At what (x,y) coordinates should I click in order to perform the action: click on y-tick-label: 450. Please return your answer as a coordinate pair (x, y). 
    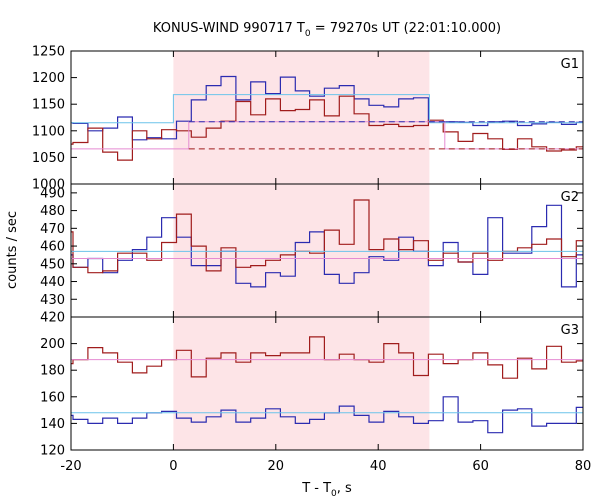
    Looking at the image, I should click on (52, 264).